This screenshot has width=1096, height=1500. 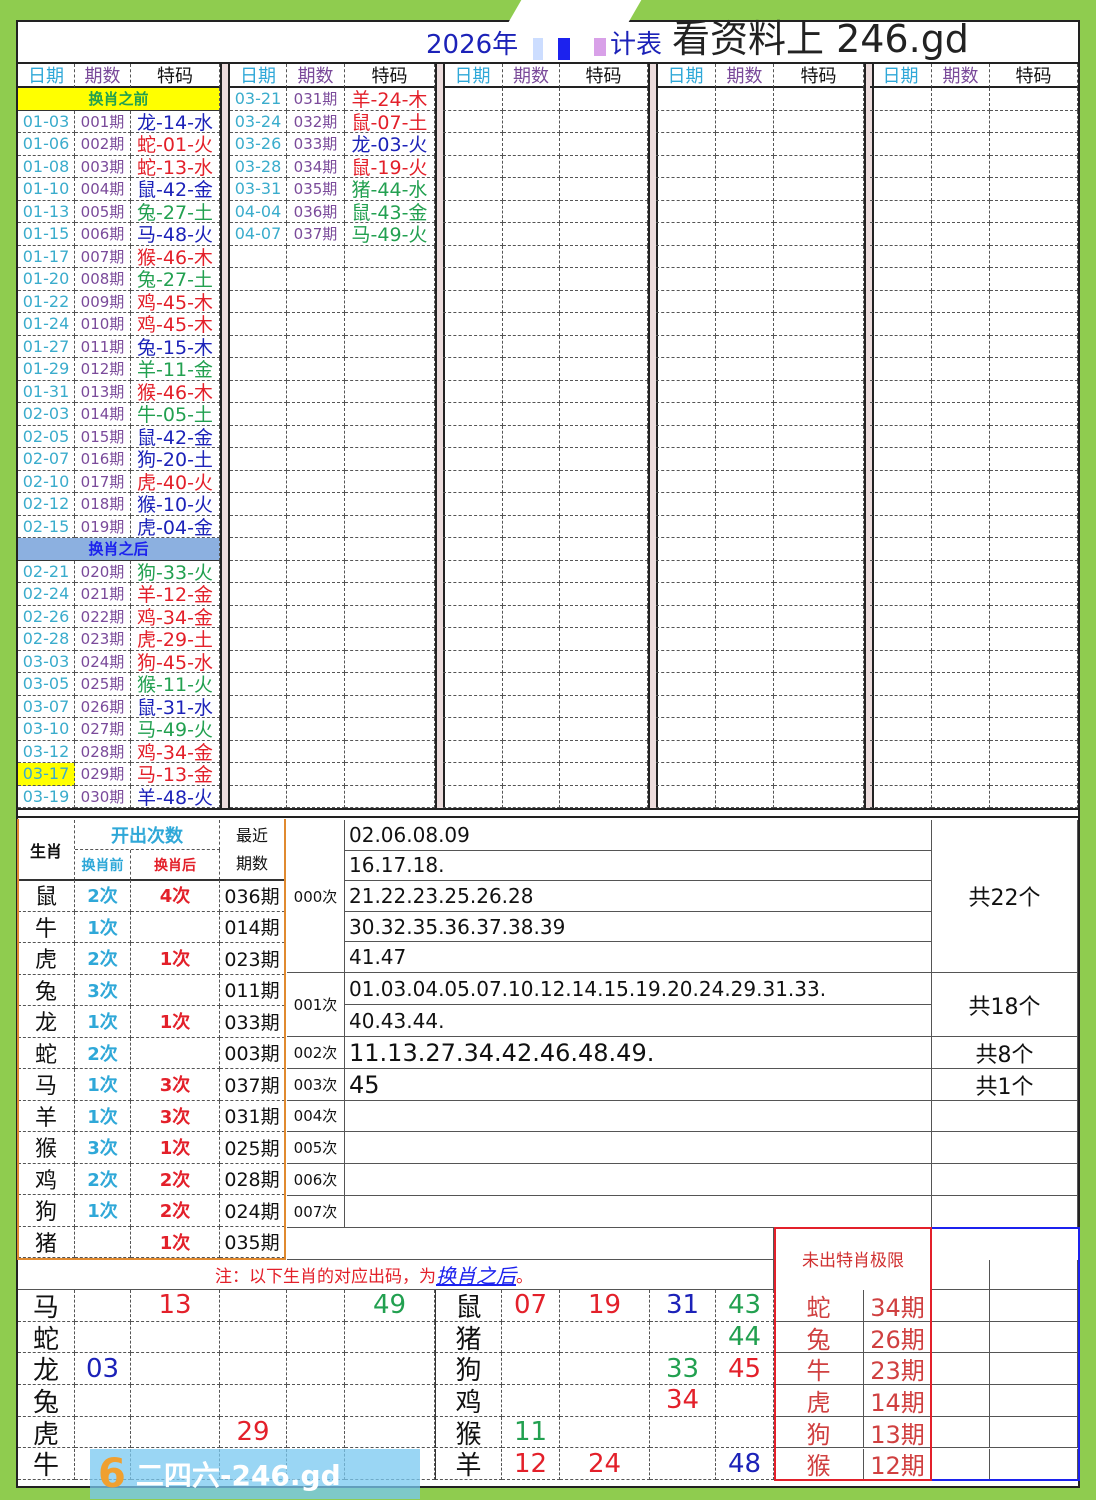 I want to click on special-code-cell: 马-49-火, so click(x=175, y=729).